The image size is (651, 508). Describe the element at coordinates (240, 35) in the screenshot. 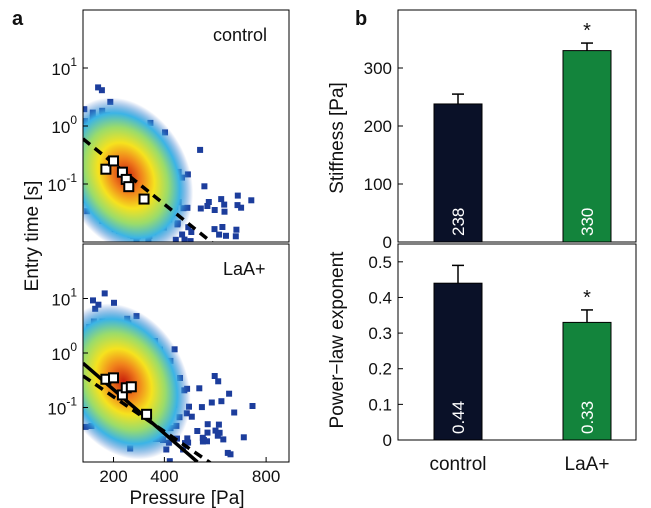

I see `scatter-control-title: control` at that location.